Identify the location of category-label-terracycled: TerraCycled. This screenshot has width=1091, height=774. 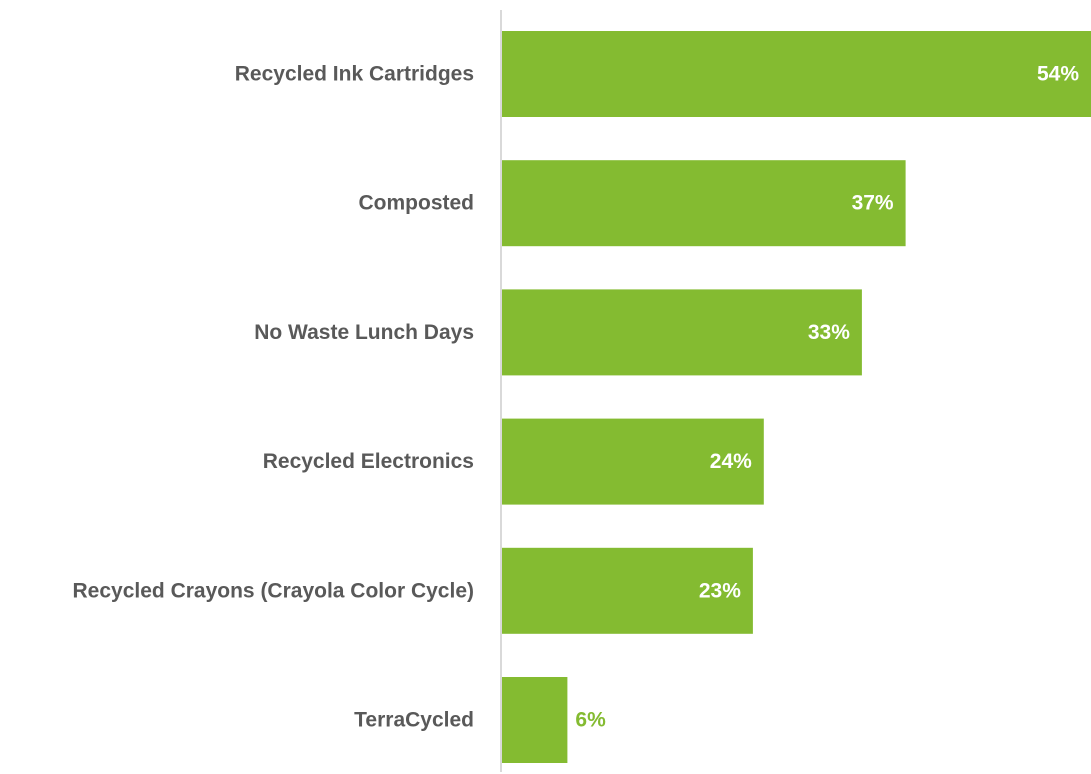
(414, 720).